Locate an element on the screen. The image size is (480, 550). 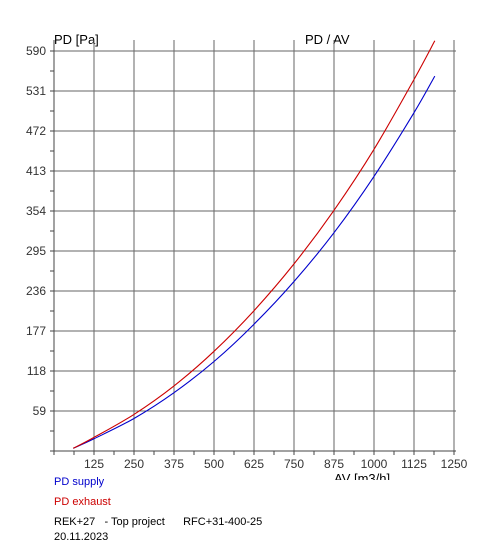
y-tick-label-3: 236 is located at coordinates (36, 291).